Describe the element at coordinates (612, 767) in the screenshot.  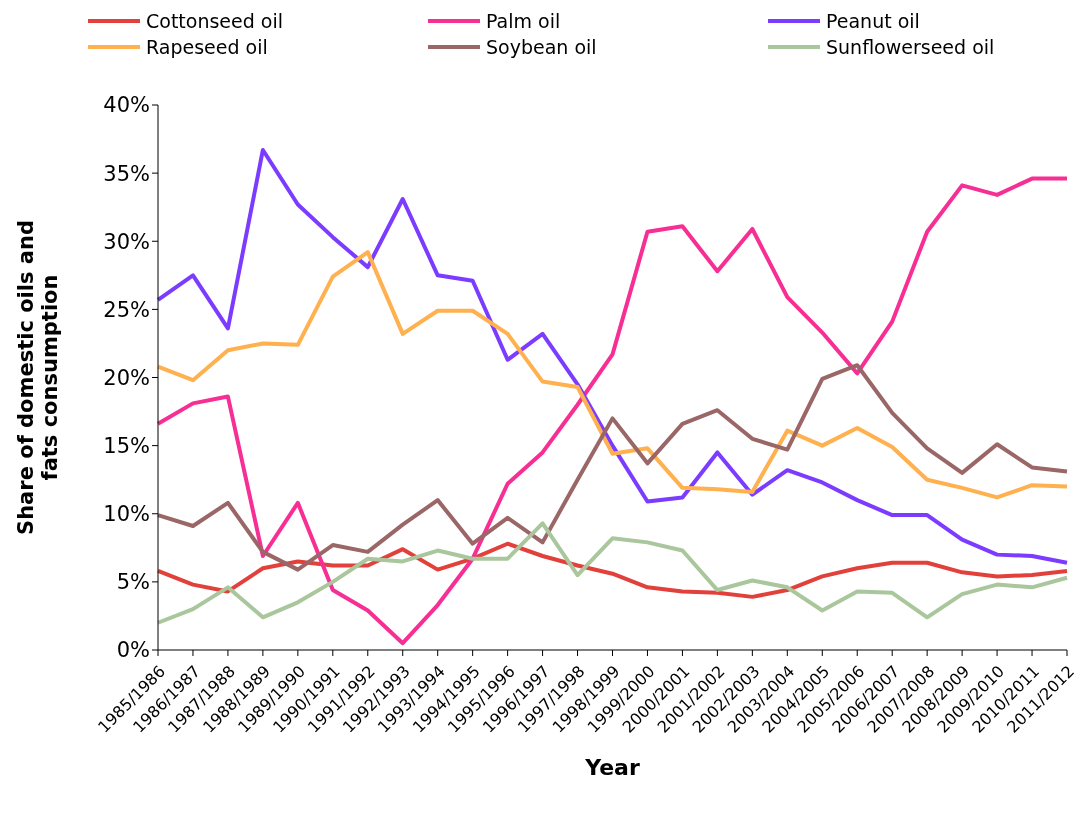
I see `x-axis-title: Year` at that location.